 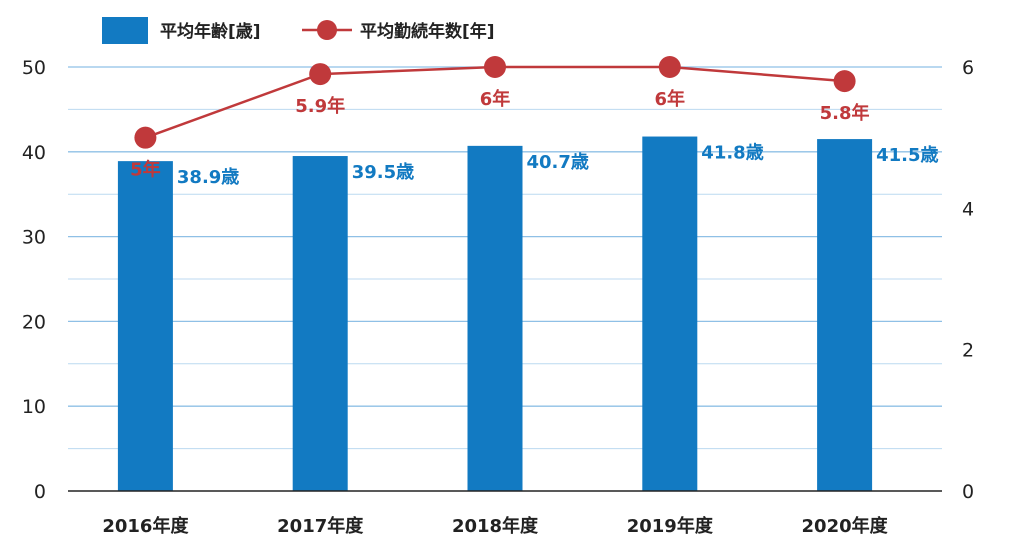 What do you see at coordinates (968, 68) in the screenshot?
I see `y-right-tick-label: 6` at bounding box center [968, 68].